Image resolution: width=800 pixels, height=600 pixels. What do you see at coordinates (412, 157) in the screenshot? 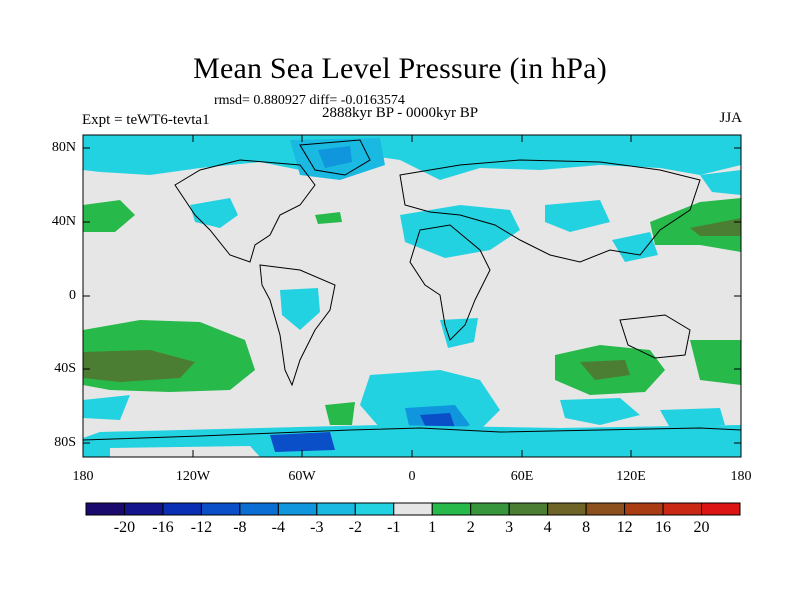
I see `arctic-low-region` at bounding box center [412, 157].